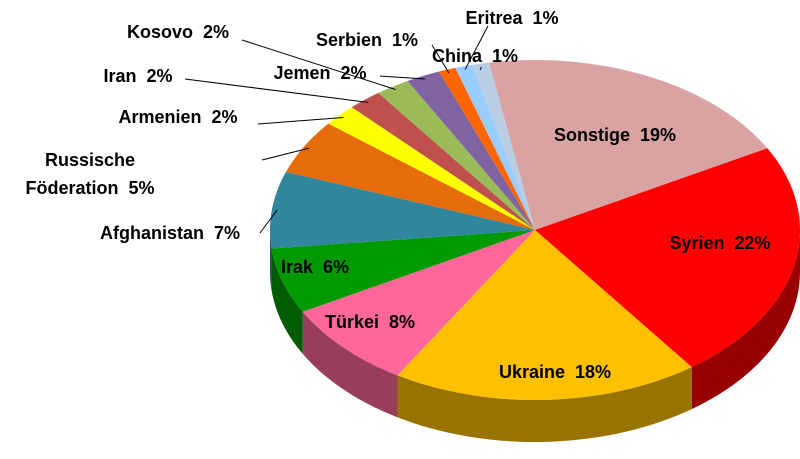  I want to click on data-label: Kosovo 2%, so click(178, 32).